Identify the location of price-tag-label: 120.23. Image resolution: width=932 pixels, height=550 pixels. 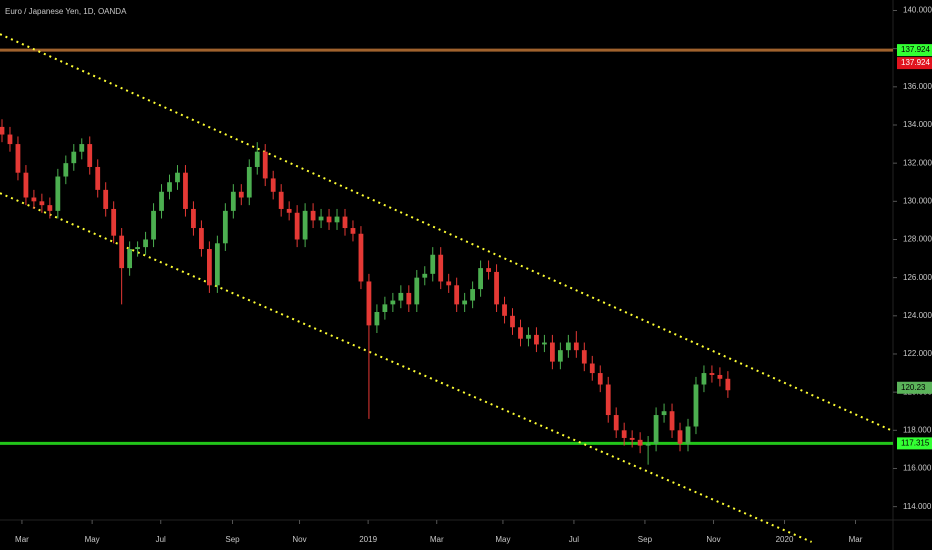
(913, 387).